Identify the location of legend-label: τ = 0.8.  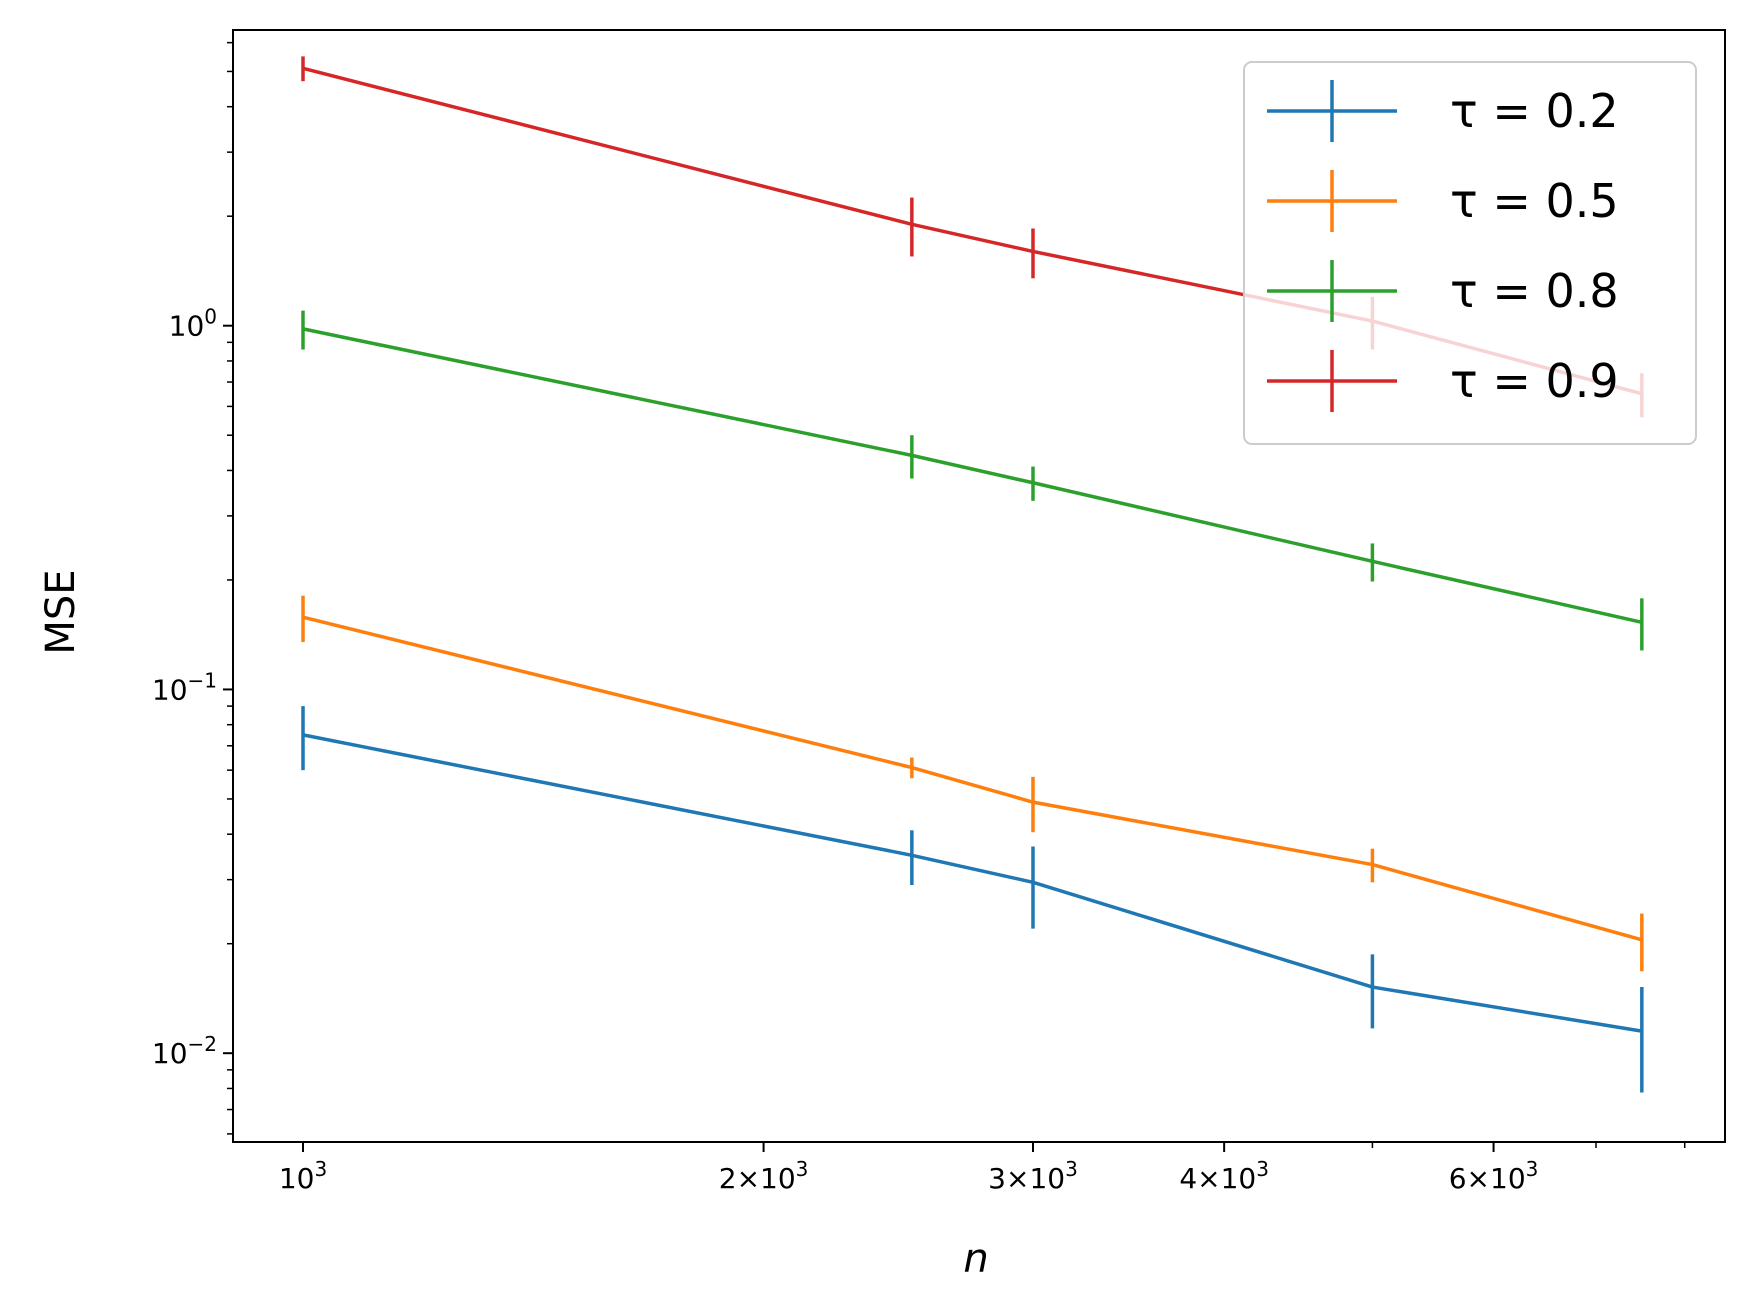
(1534, 291).